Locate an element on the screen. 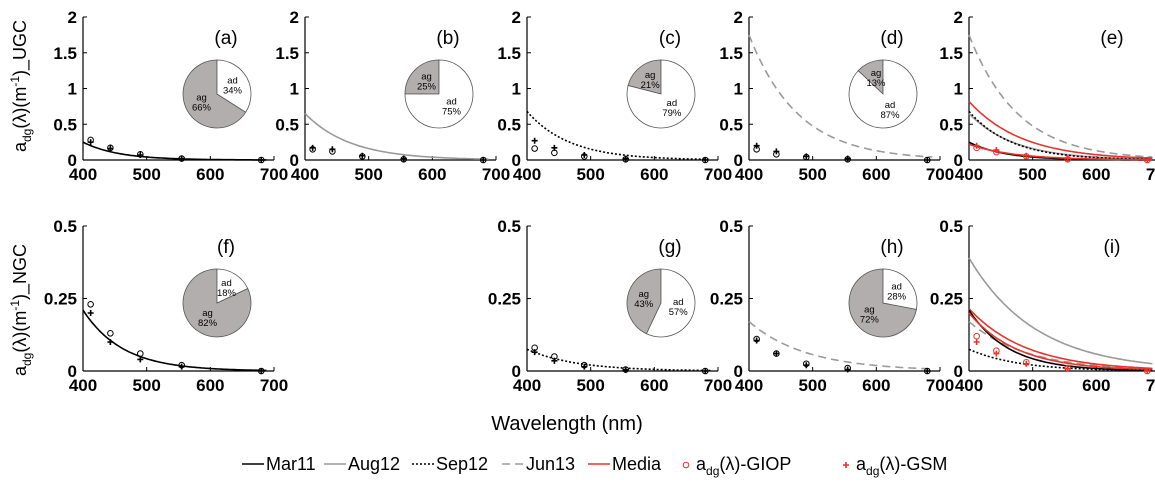 The height and width of the screenshot is (487, 1155). ylabel-top: adg(λ)(m-1)_UGC is located at coordinates (21, 86).